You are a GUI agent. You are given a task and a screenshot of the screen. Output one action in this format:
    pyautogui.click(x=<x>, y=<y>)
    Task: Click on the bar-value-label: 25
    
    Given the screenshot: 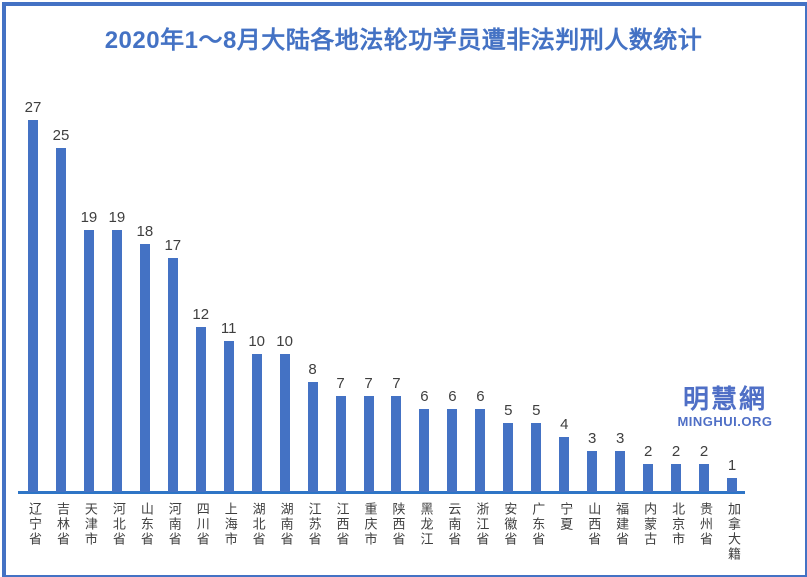 What is the action you would take?
    pyautogui.click(x=61, y=135)
    